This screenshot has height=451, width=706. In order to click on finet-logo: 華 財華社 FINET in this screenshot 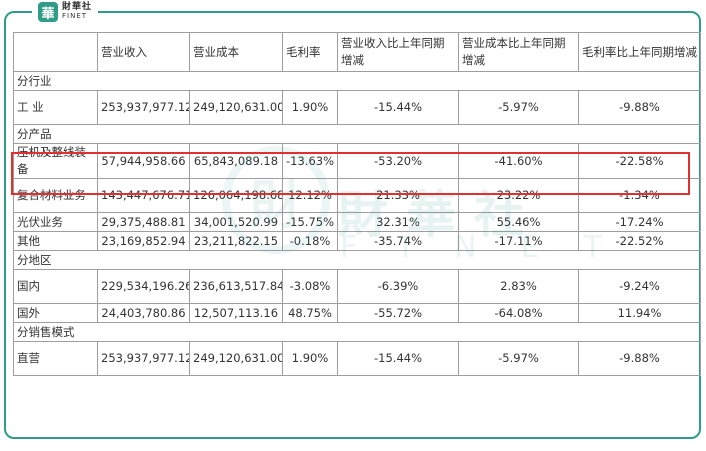, I will do `click(65, 12)`.